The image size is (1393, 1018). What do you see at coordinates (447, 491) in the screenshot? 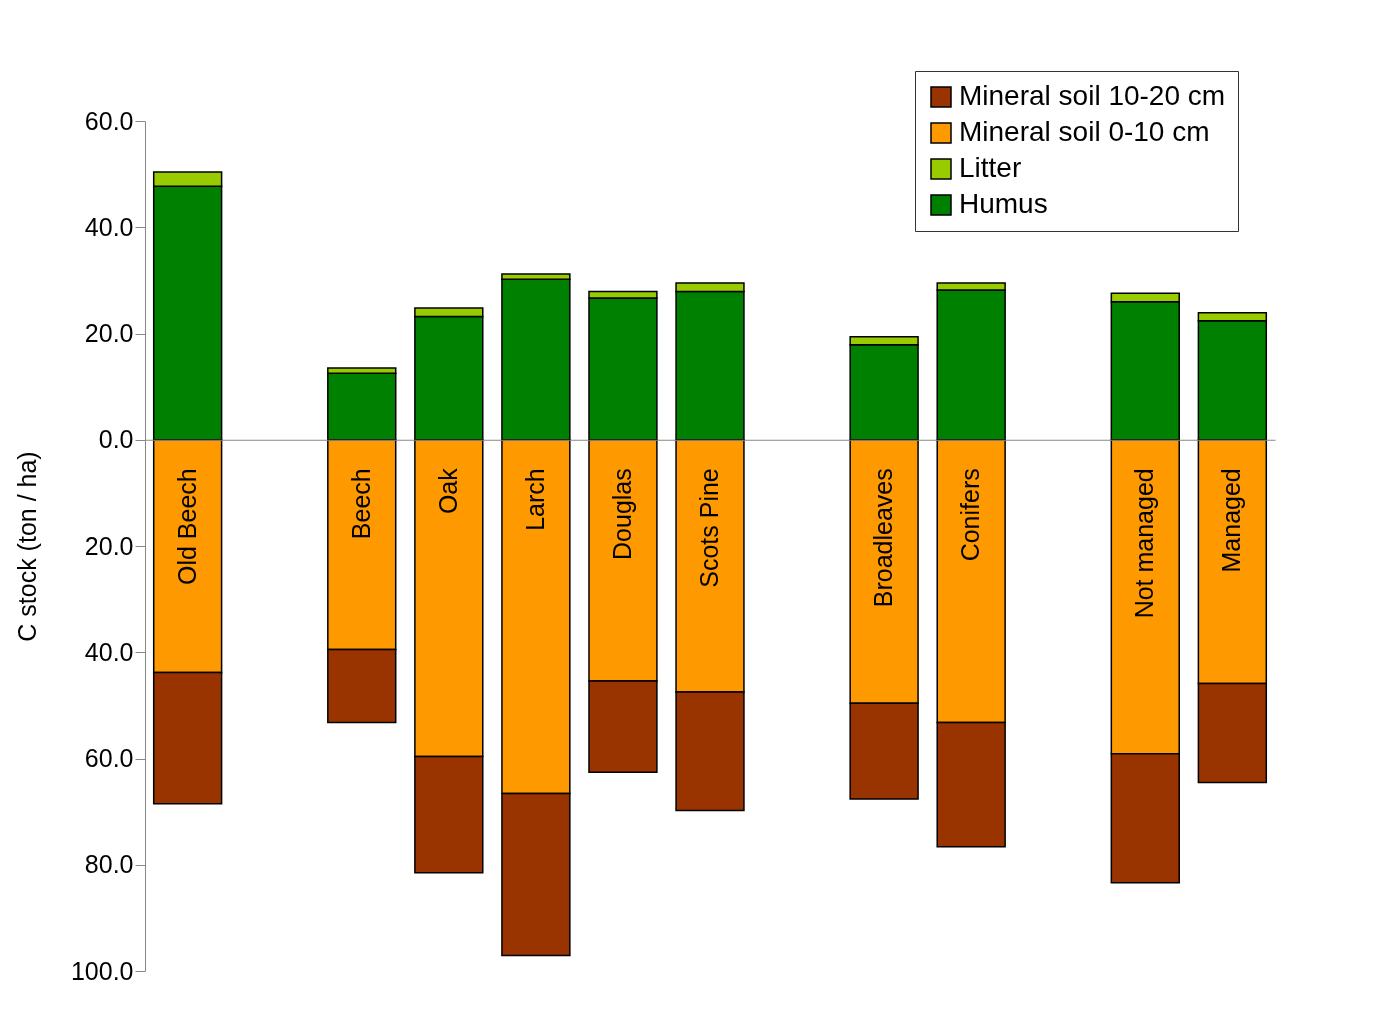
I see `x-tick-label: Oak` at bounding box center [447, 491].